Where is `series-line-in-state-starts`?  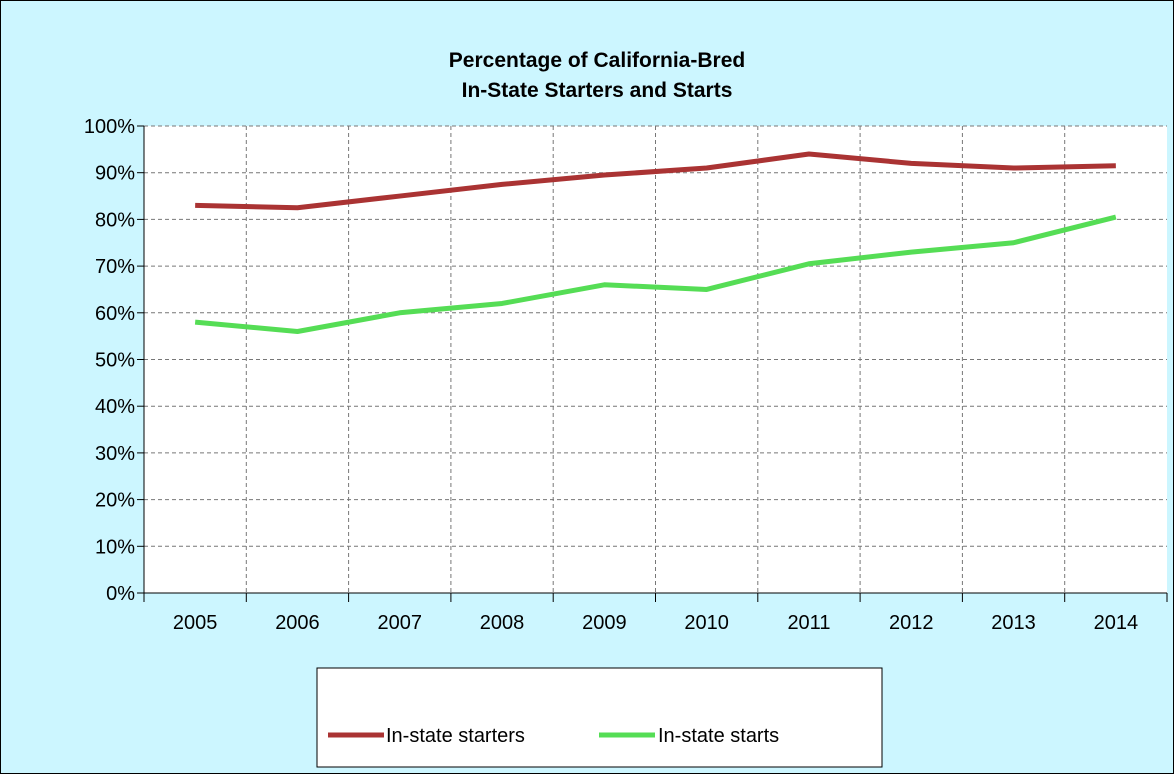 series-line-in-state-starts is located at coordinates (655, 274).